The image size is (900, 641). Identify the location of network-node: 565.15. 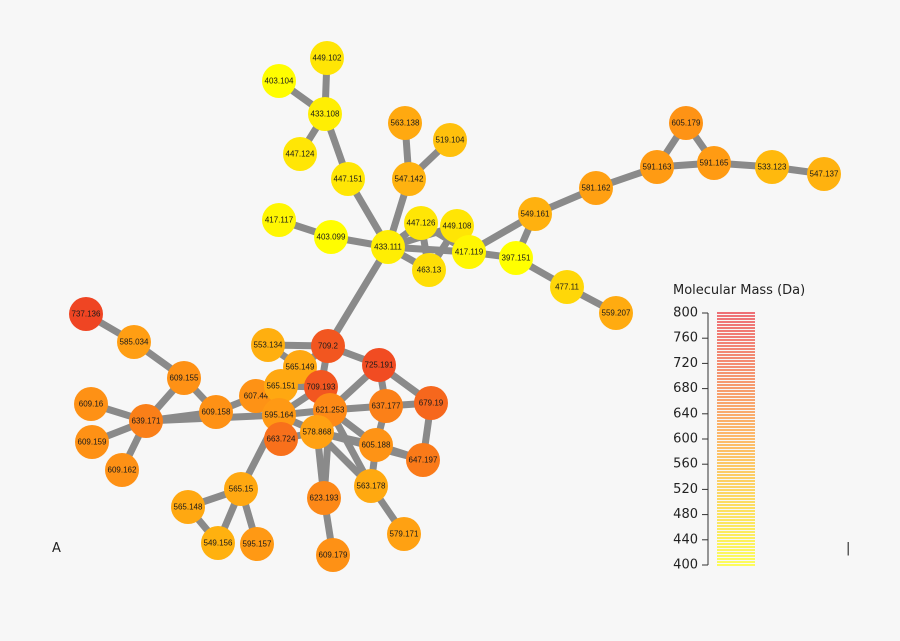
(241, 489).